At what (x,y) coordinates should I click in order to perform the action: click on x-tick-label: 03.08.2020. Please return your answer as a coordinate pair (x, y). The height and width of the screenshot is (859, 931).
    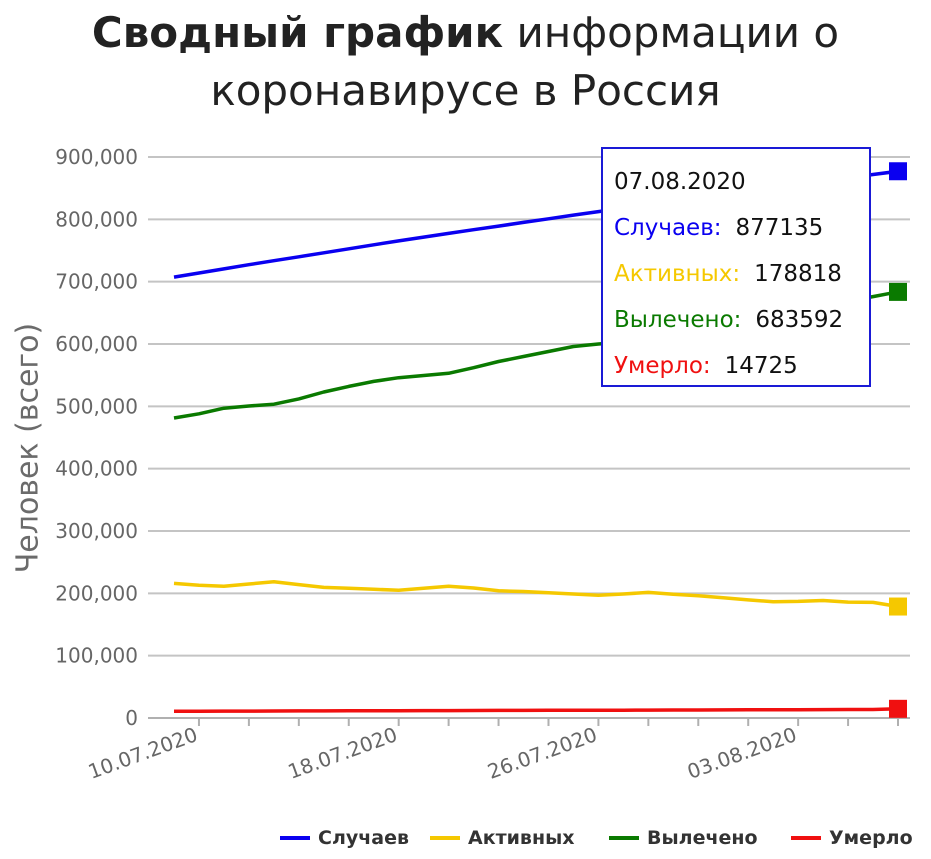
    Looking at the image, I should click on (742, 753).